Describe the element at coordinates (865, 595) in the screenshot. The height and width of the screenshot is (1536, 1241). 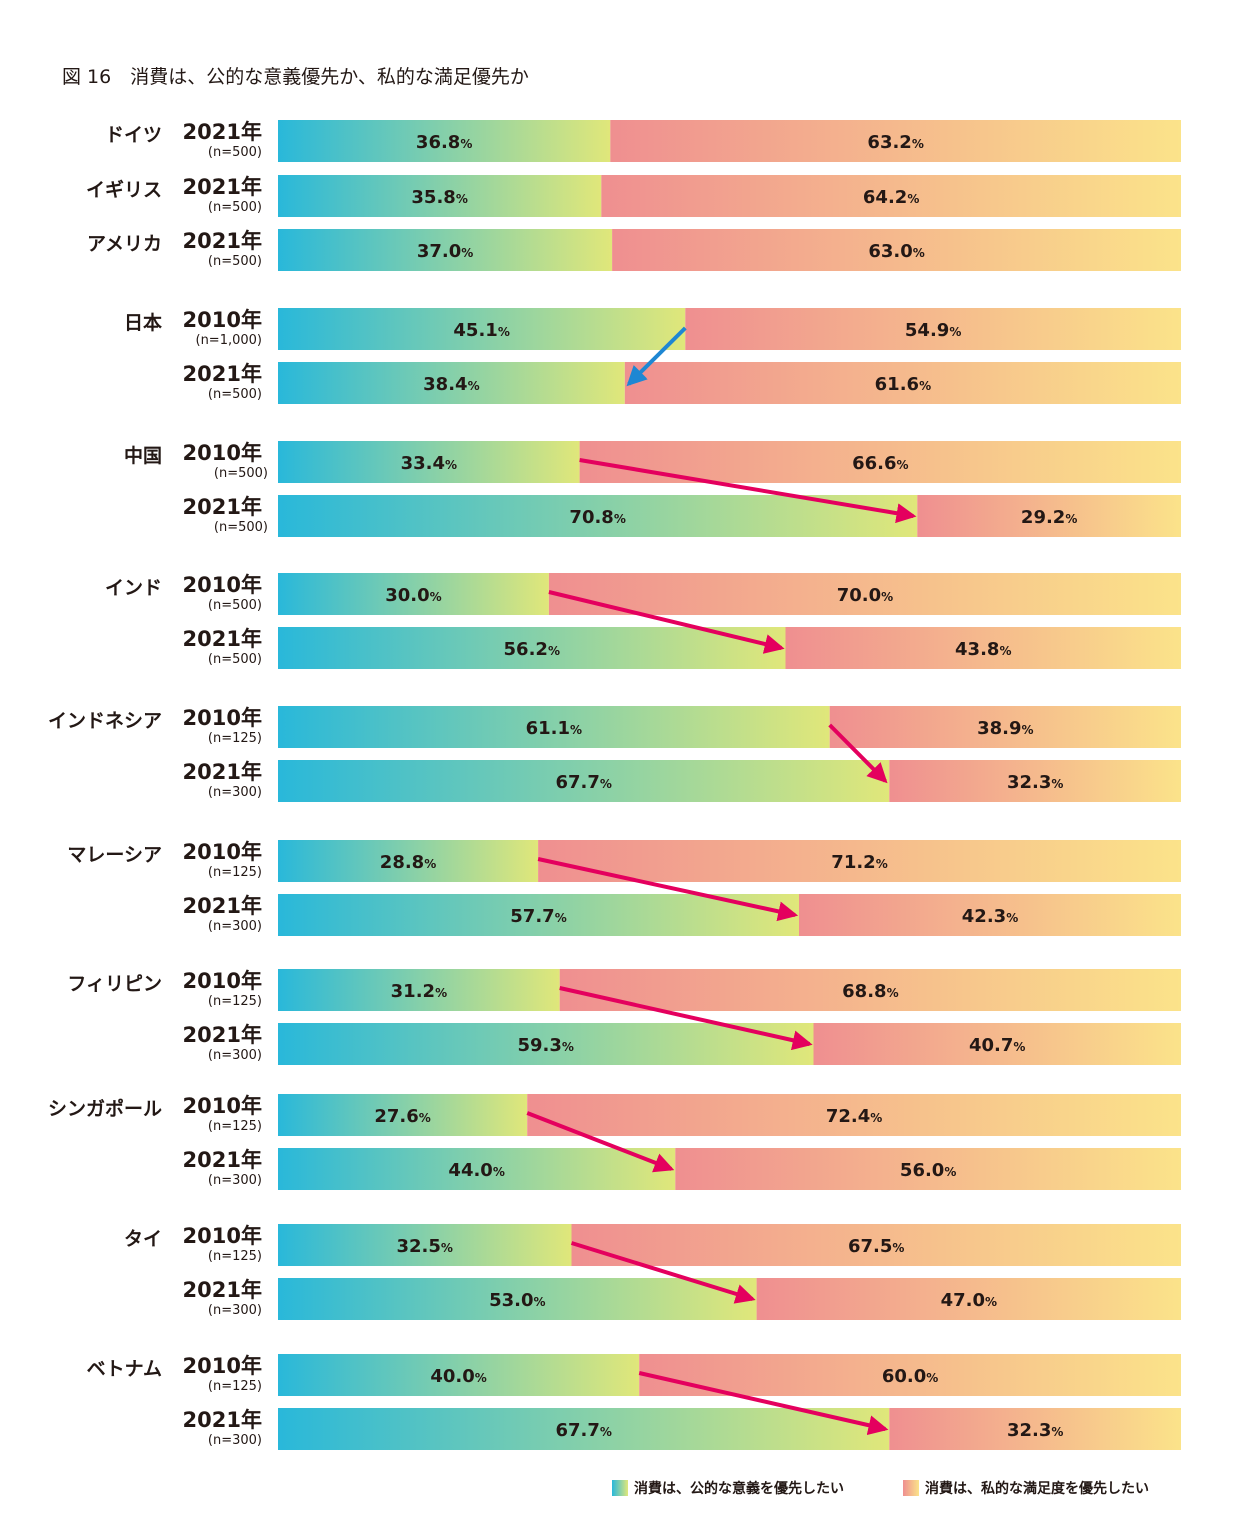
I see `value-label-private: 70.0%` at that location.